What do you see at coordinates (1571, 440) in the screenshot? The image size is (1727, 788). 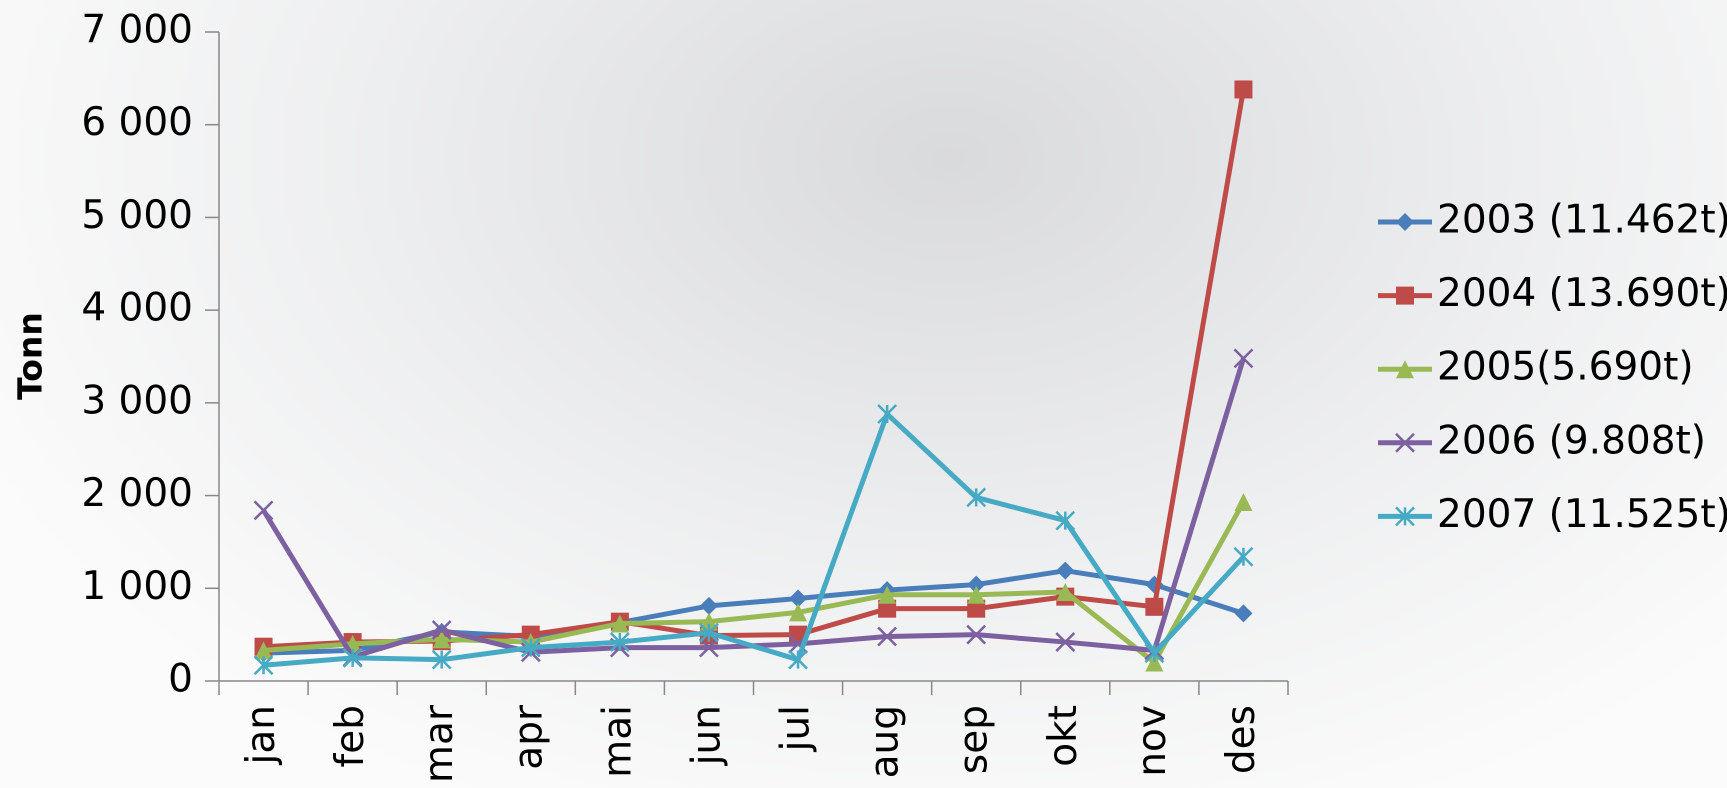 I see `legend-label: 2006 (9.808t)` at bounding box center [1571, 440].